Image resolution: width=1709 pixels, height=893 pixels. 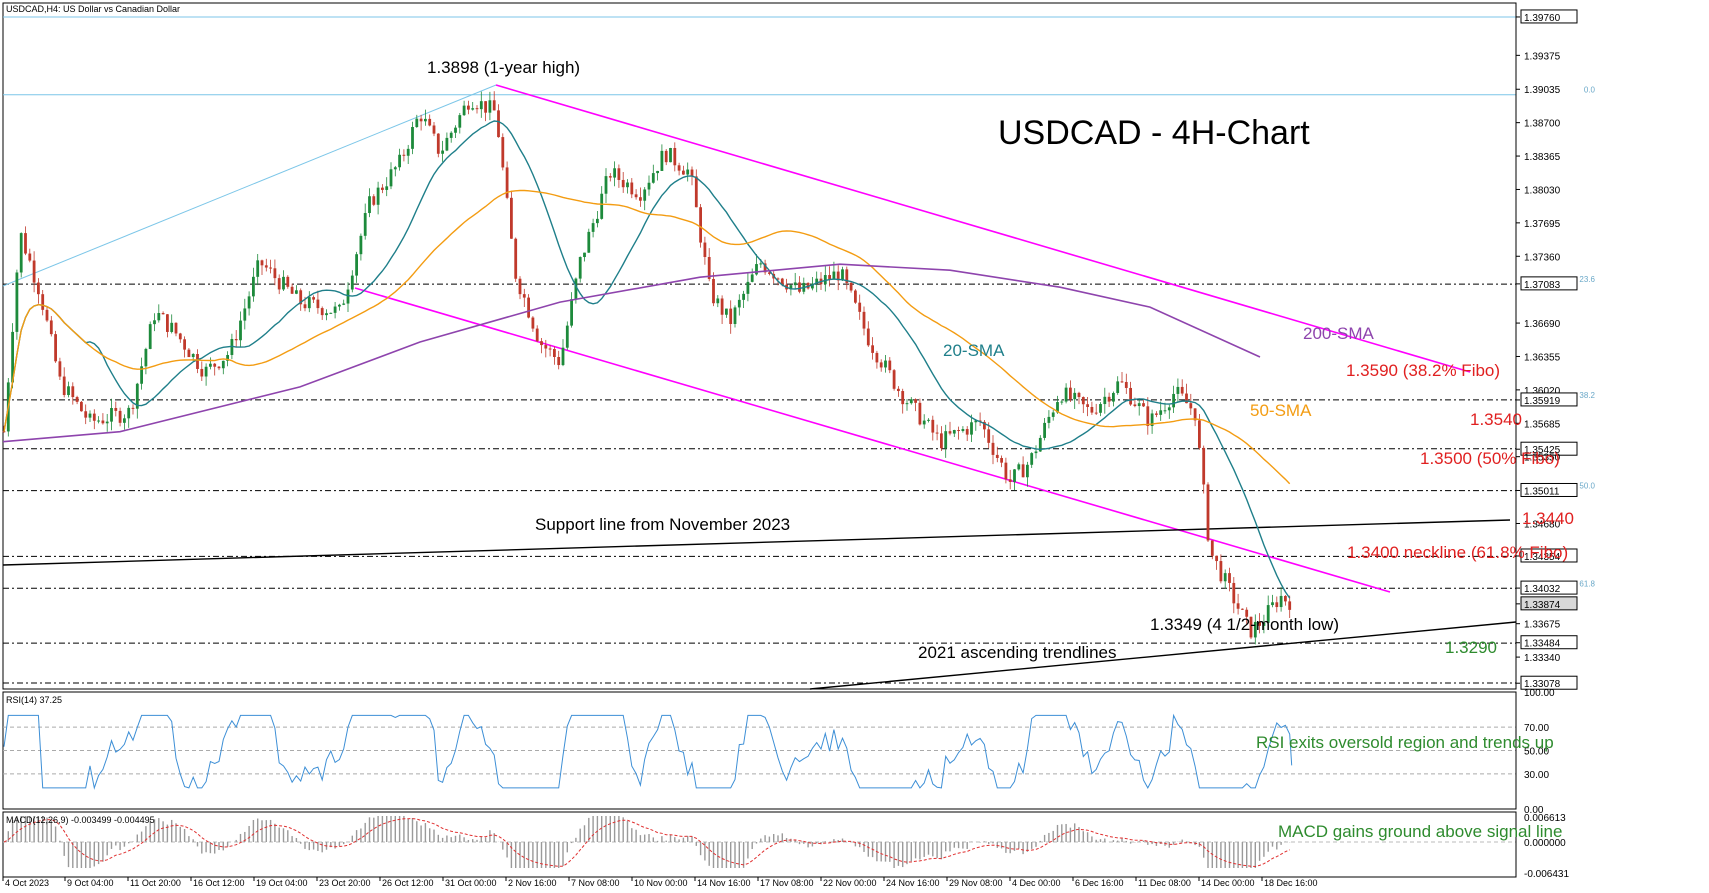 I want to click on x-tick-label: 2 Nov 16:00, so click(x=532, y=883).